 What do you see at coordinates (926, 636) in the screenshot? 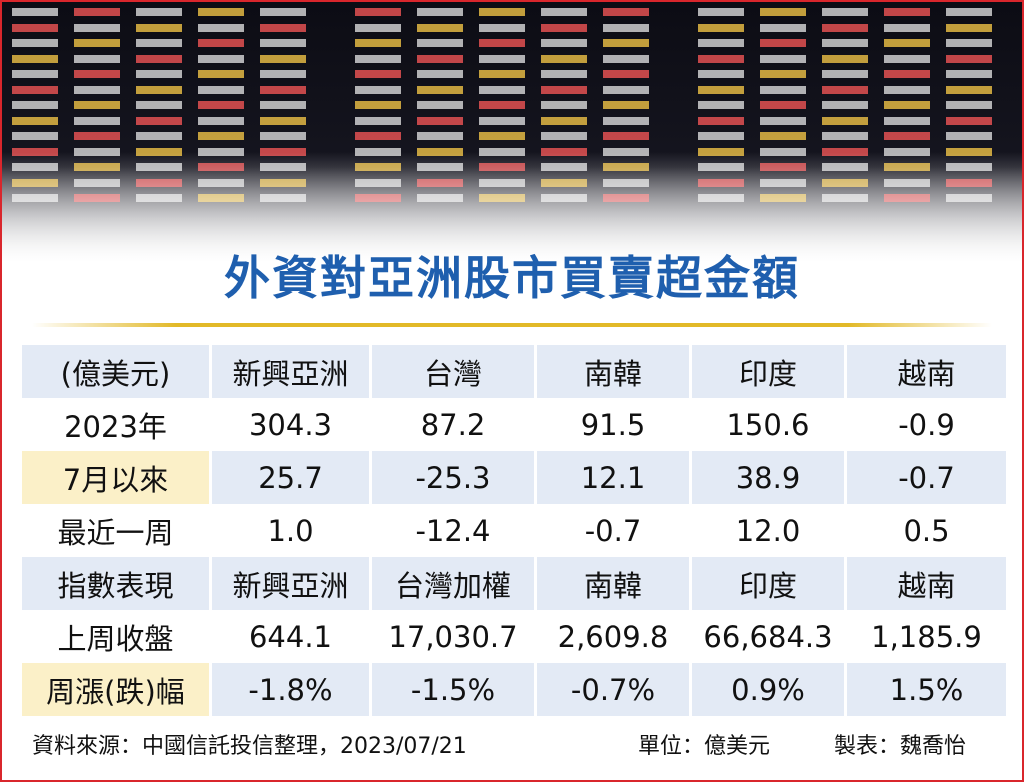
I see `table-cell: 1,185.9` at bounding box center [926, 636].